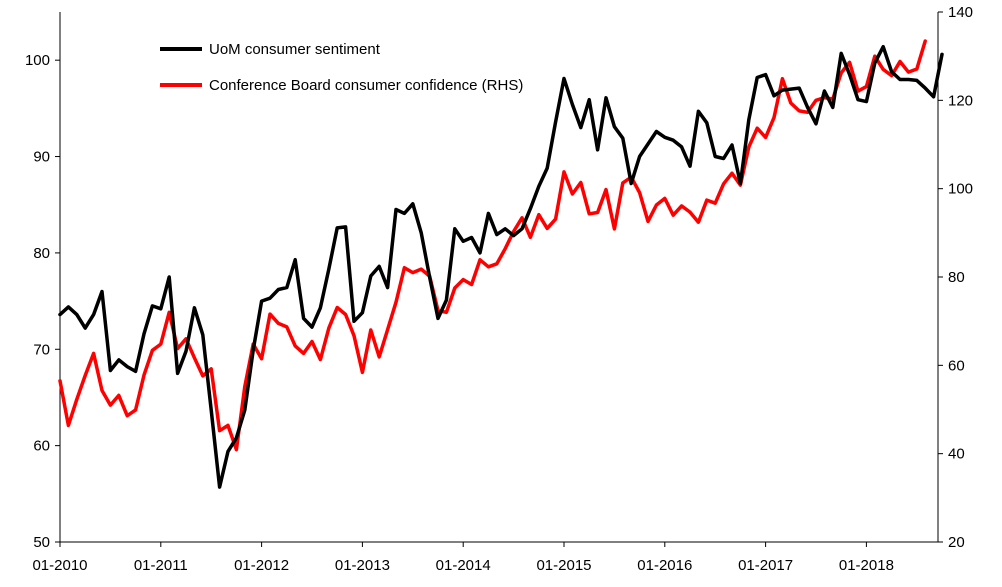 This screenshot has height=587, width=1002. I want to click on right-y-tick-label: 40, so click(956, 454).